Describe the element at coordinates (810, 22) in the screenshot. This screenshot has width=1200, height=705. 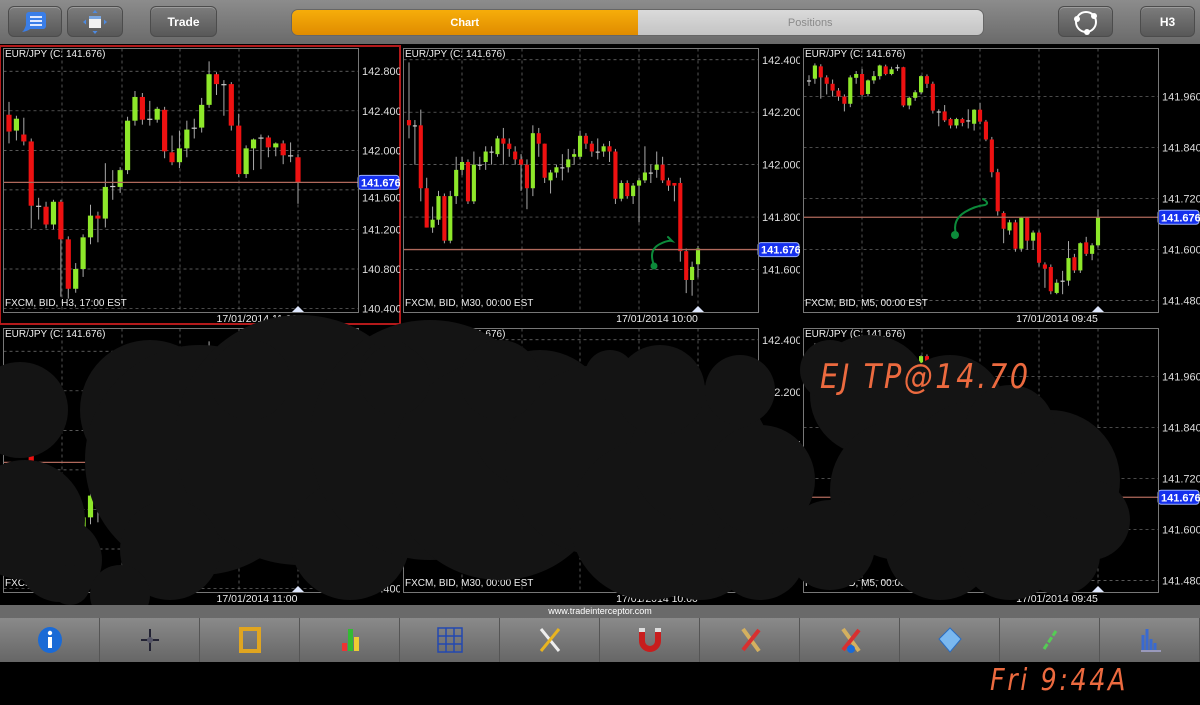
I see `tab-positions: Positions` at that location.